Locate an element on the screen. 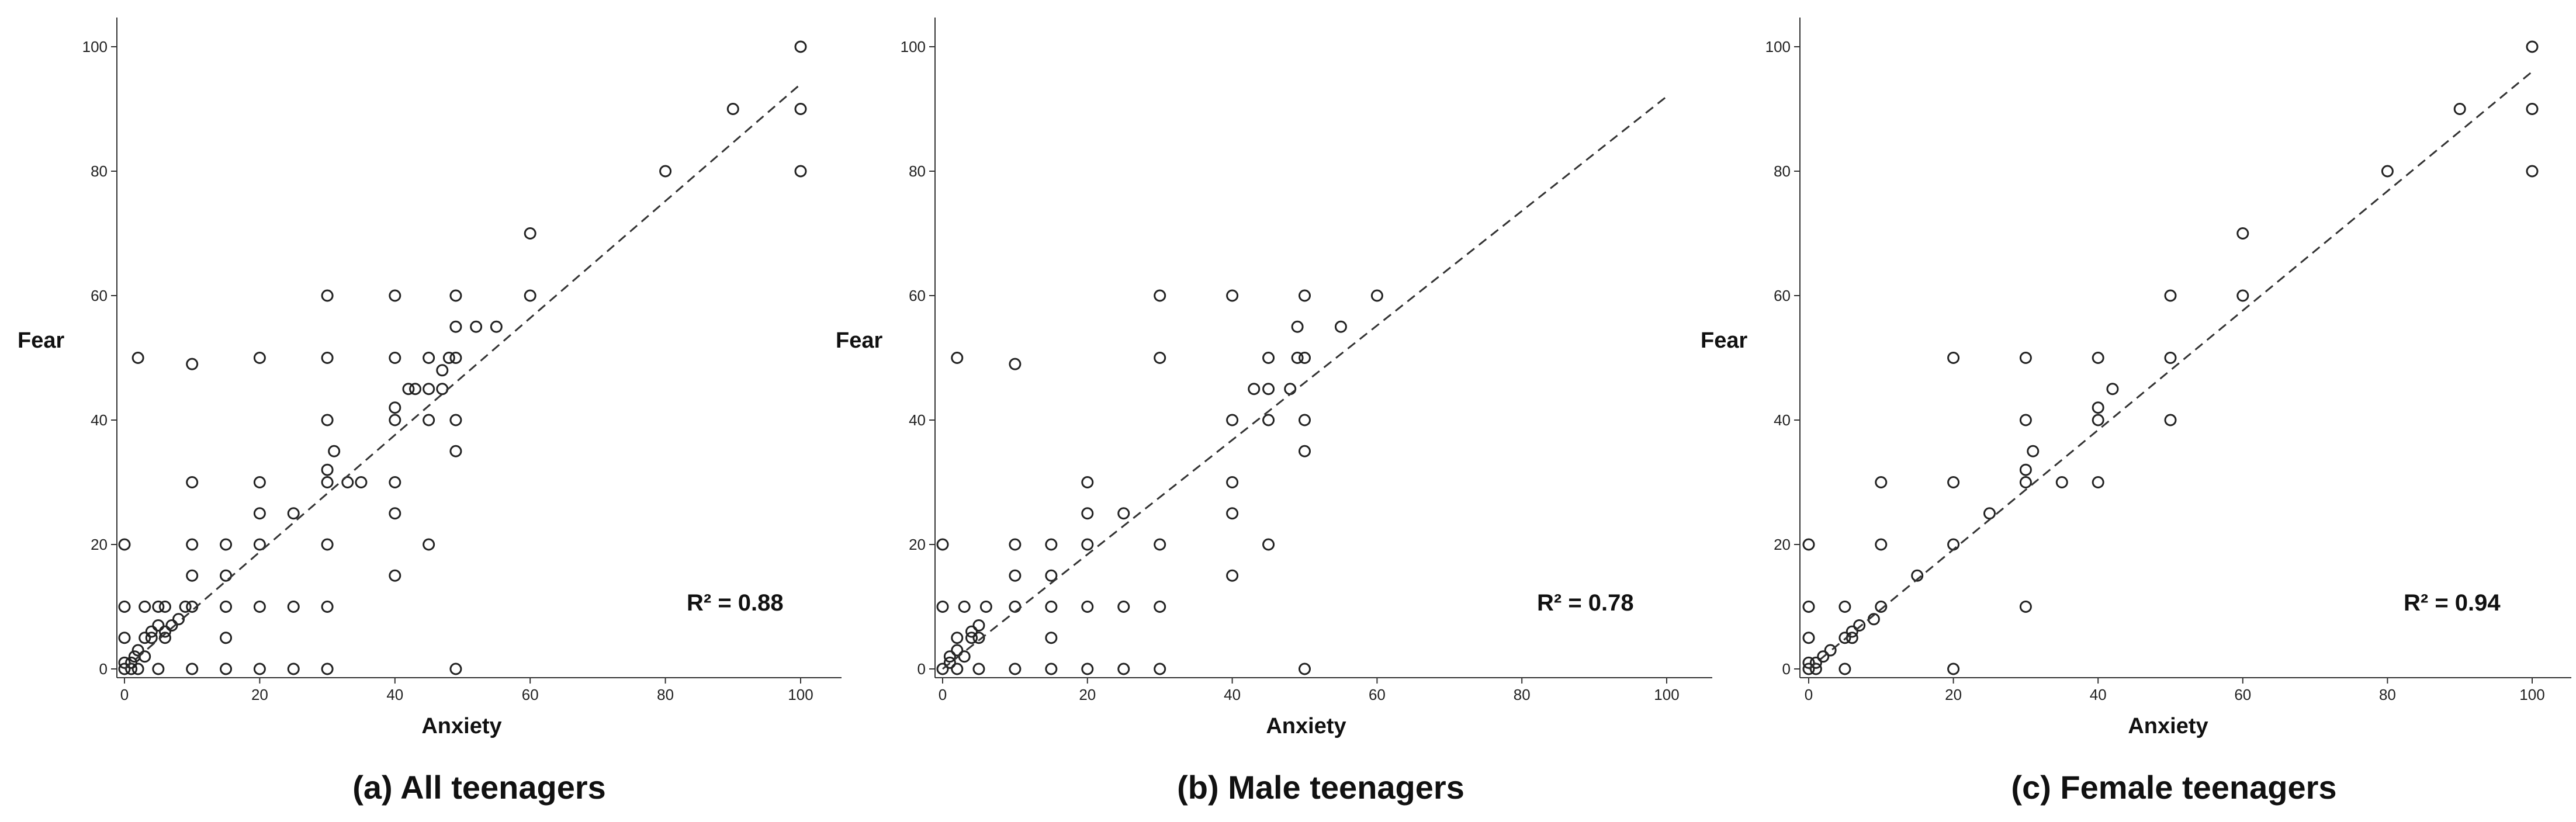 The width and height of the screenshot is (2576, 822). y-tick-label: 0 is located at coordinates (921, 669).